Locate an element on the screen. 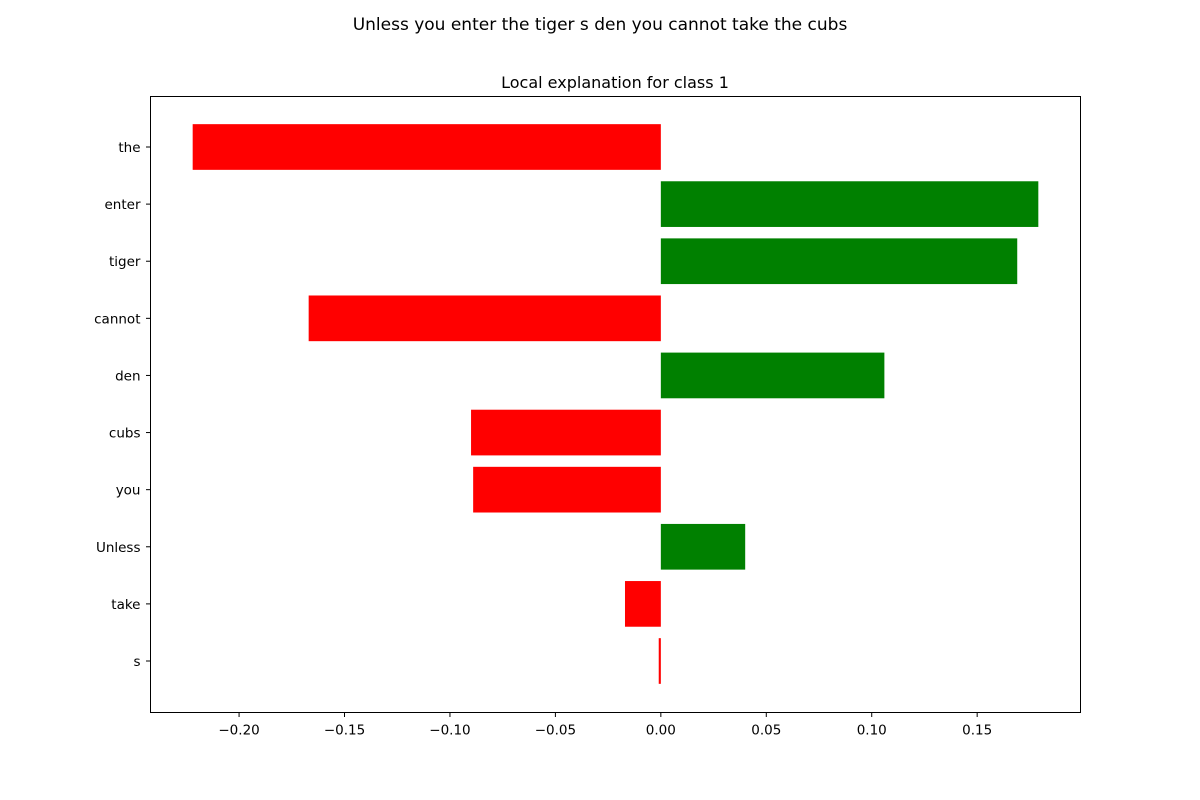 This screenshot has width=1200, height=800. bar-the is located at coordinates (426, 147).